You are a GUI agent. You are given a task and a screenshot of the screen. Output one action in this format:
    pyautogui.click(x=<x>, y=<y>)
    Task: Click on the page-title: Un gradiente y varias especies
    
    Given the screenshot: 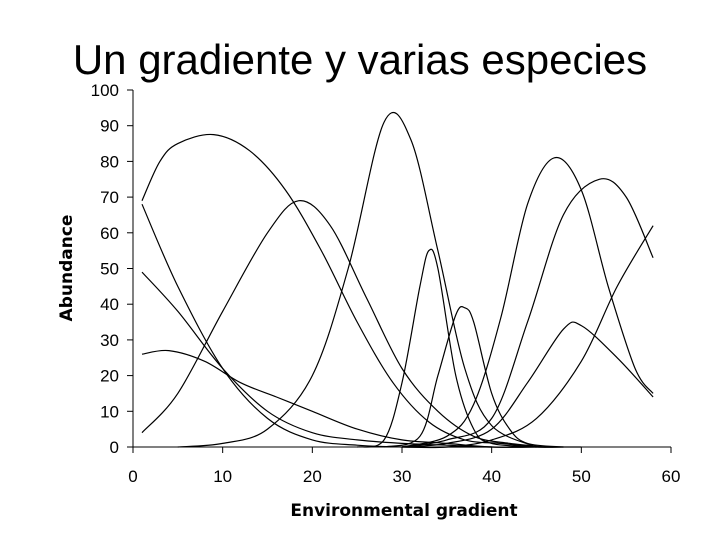 What is the action you would take?
    pyautogui.click(x=360, y=59)
    